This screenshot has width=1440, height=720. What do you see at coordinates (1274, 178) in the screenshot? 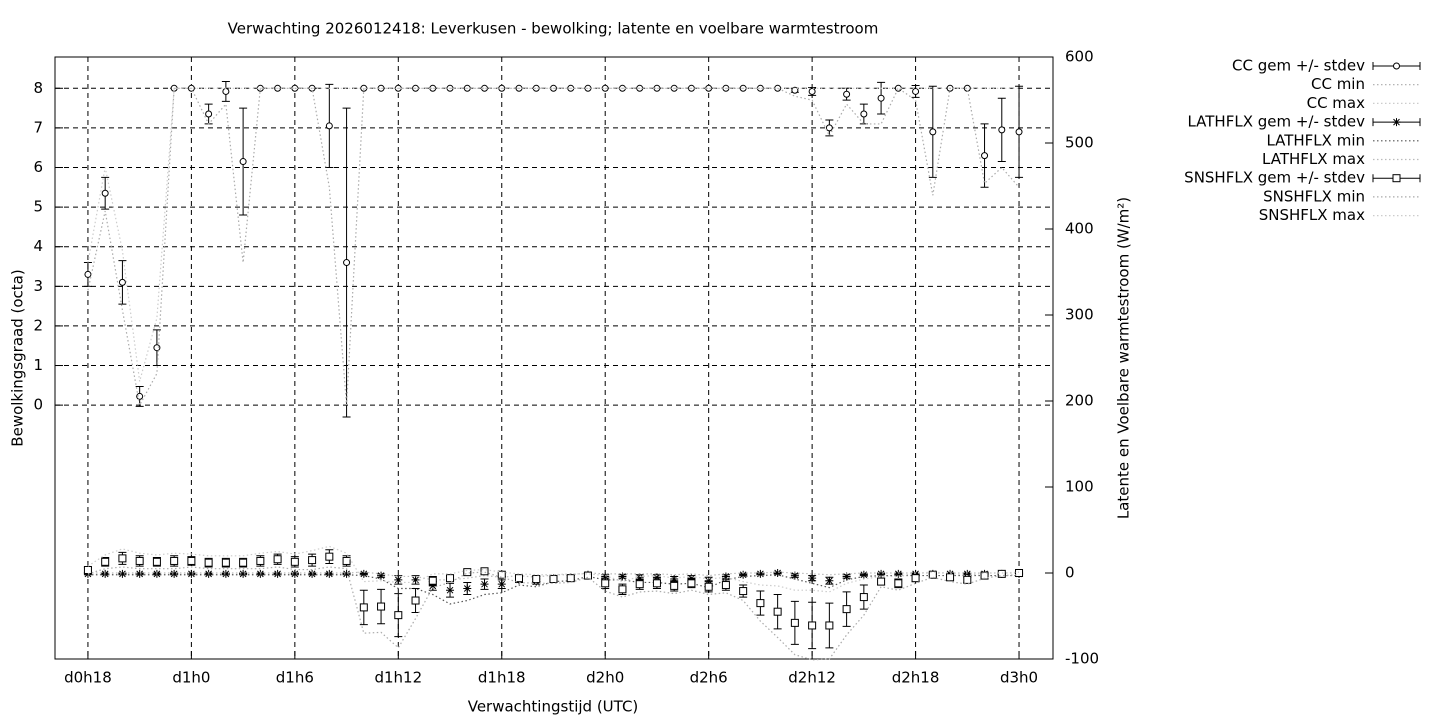
I see `legend-label: SNSHFLX gem +/- stdev` at bounding box center [1274, 178].